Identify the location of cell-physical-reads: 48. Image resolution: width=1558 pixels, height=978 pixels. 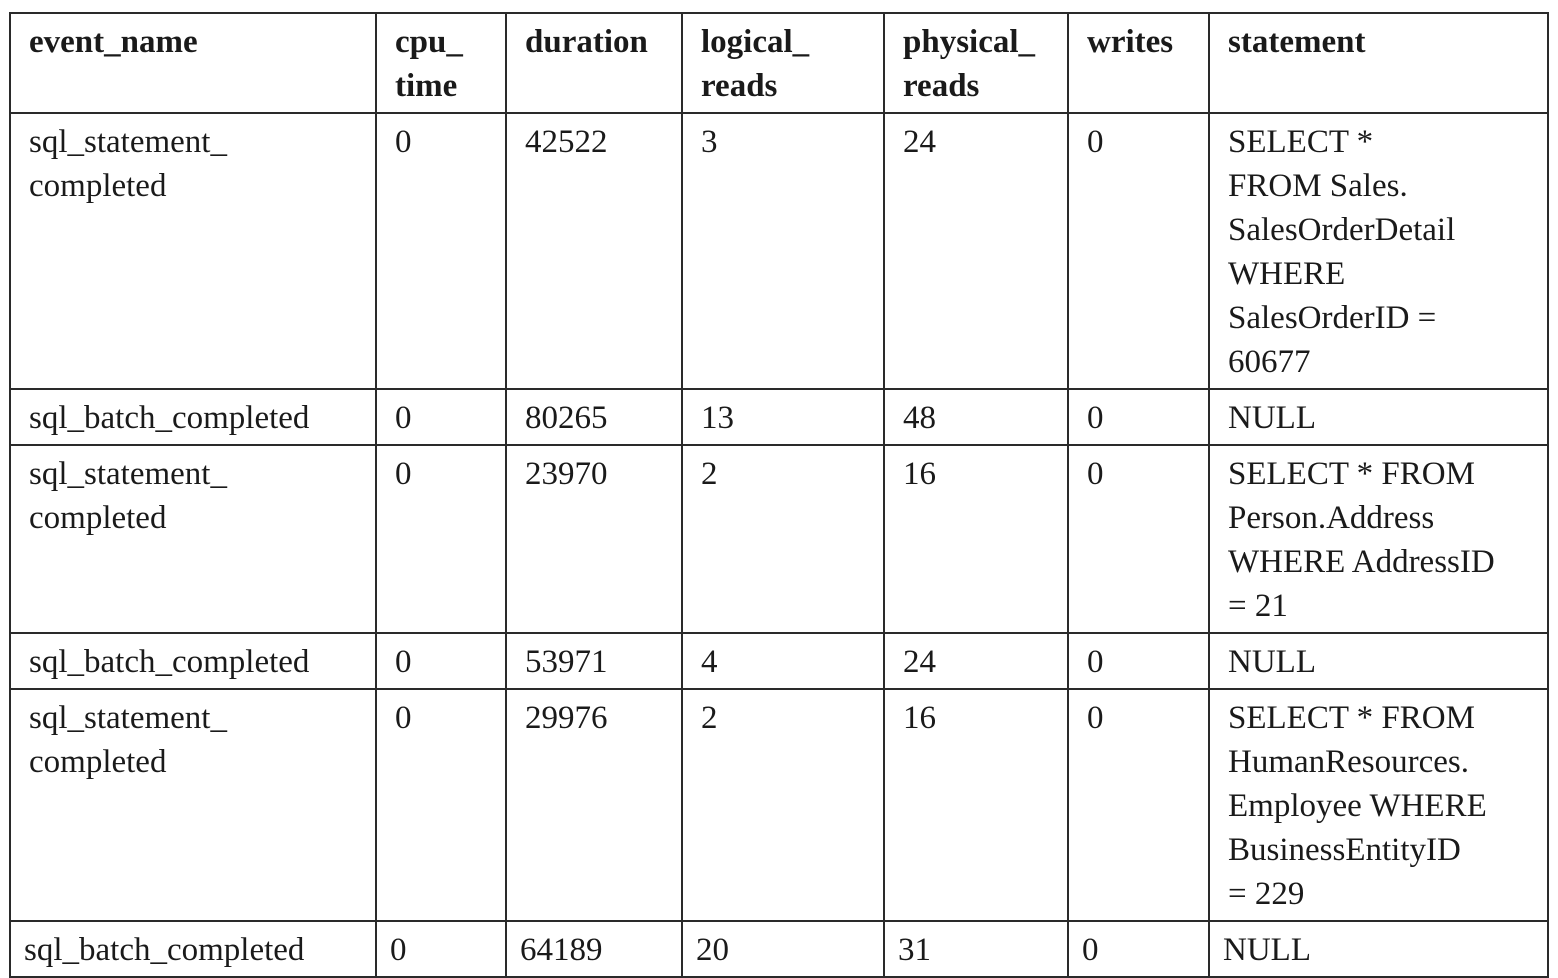
(976, 417).